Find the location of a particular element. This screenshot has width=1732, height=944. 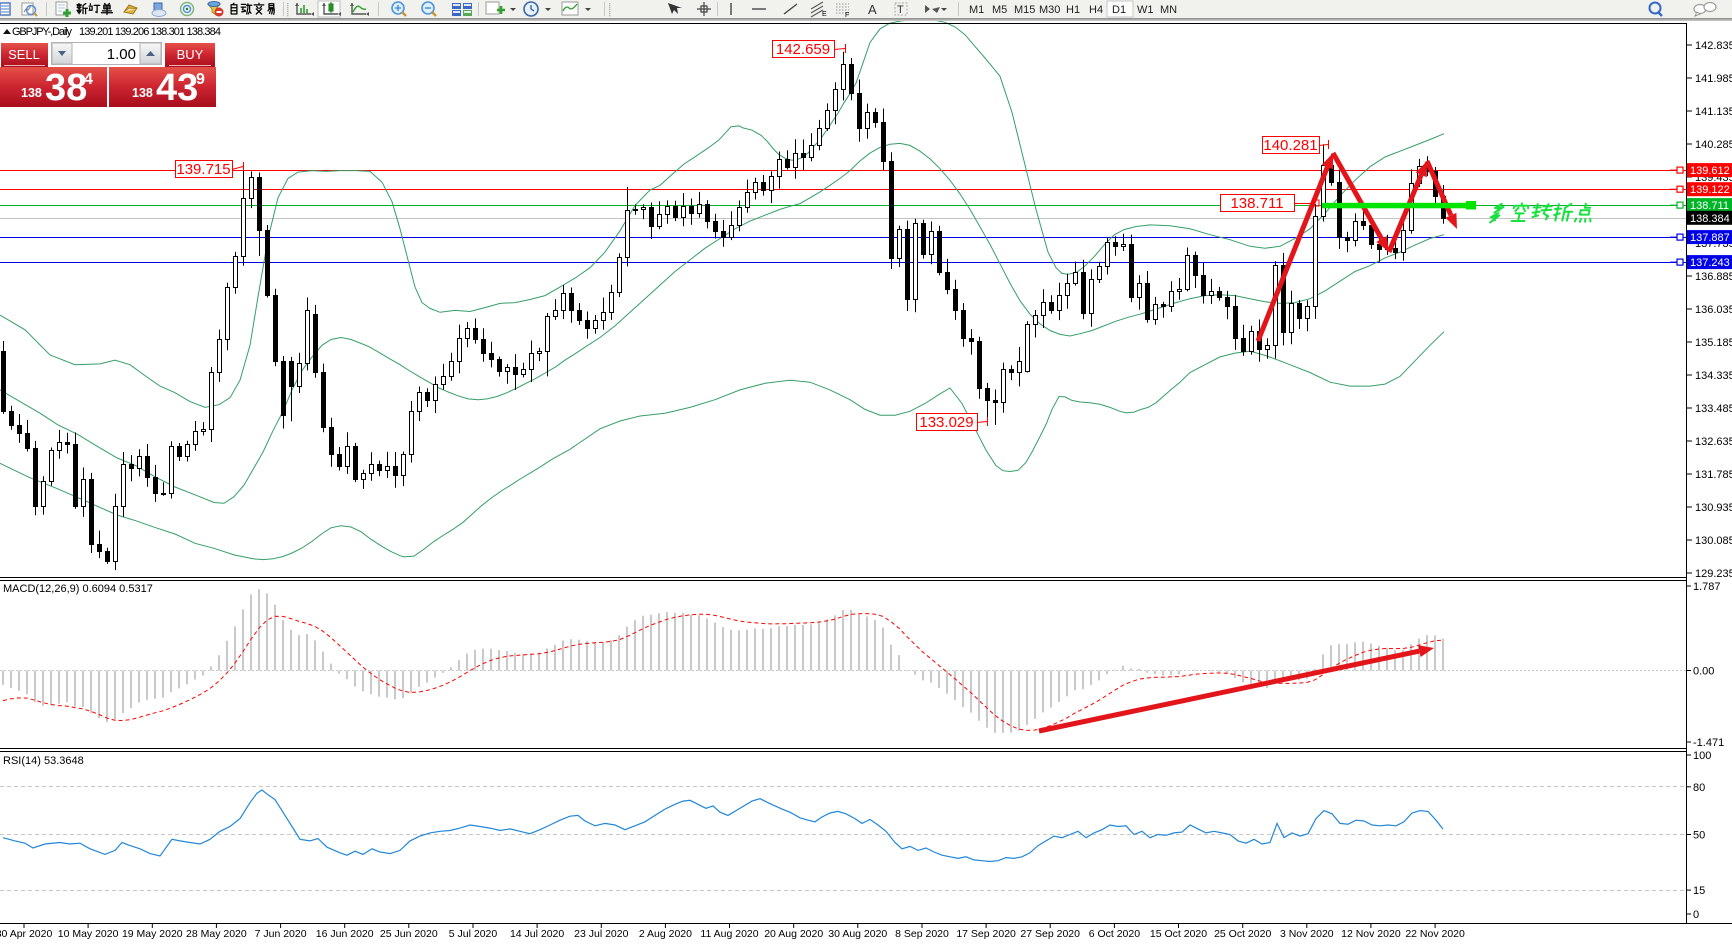

svg-text: 22 Nov 2020 is located at coordinates (1435, 934).